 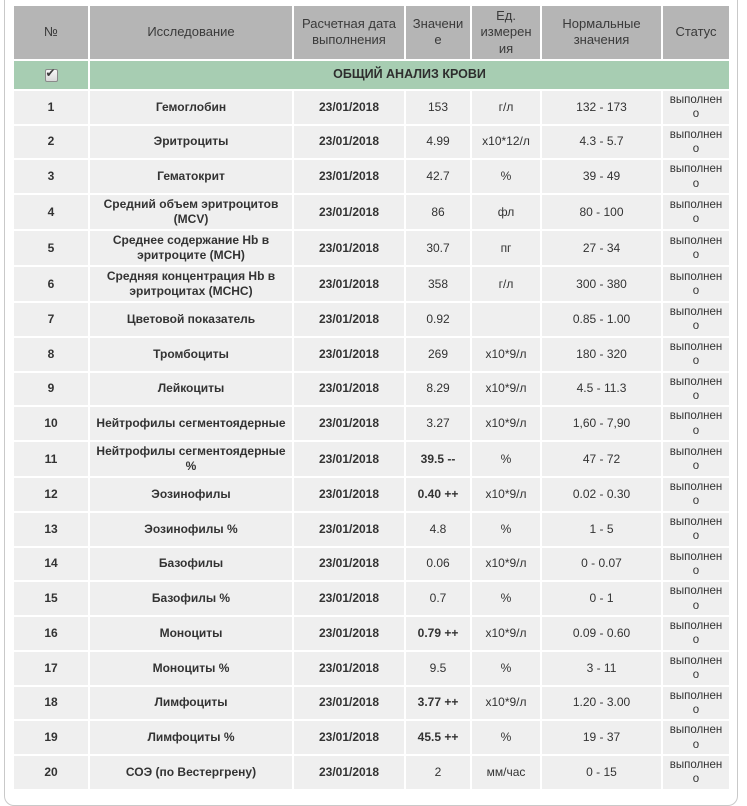 What do you see at coordinates (438, 32) in the screenshot?
I see `column-header-value: Значение` at bounding box center [438, 32].